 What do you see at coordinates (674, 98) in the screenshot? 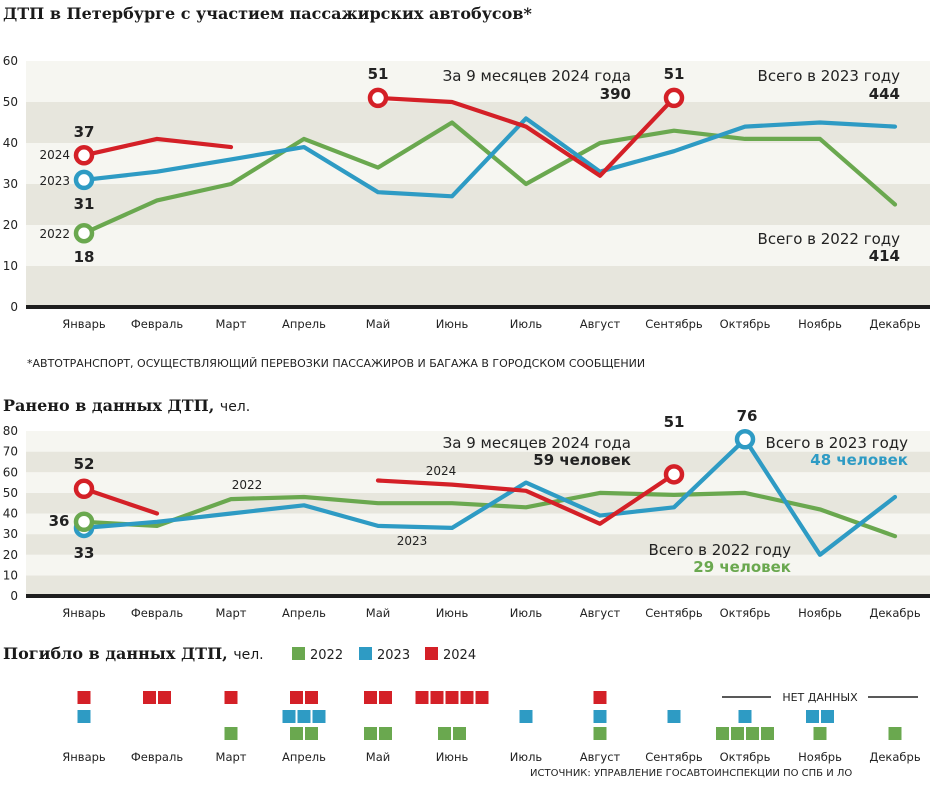
I see `chart1-marker-sep-2024` at bounding box center [674, 98].